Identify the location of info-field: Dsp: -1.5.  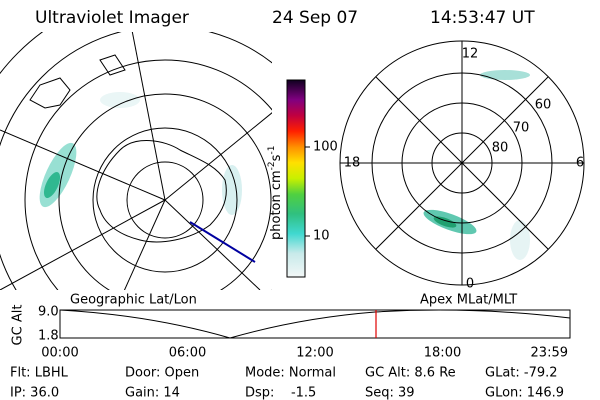
(280, 393).